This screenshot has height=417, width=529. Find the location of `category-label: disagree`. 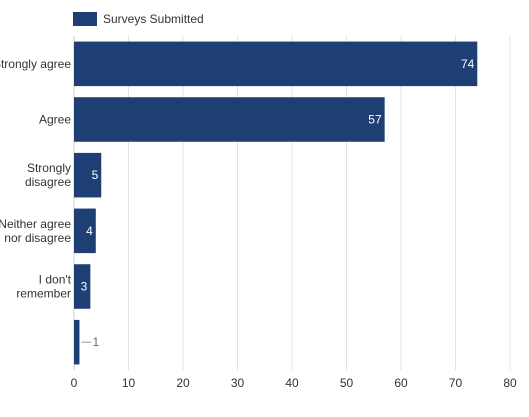

category-label: disagree is located at coordinates (48, 182).